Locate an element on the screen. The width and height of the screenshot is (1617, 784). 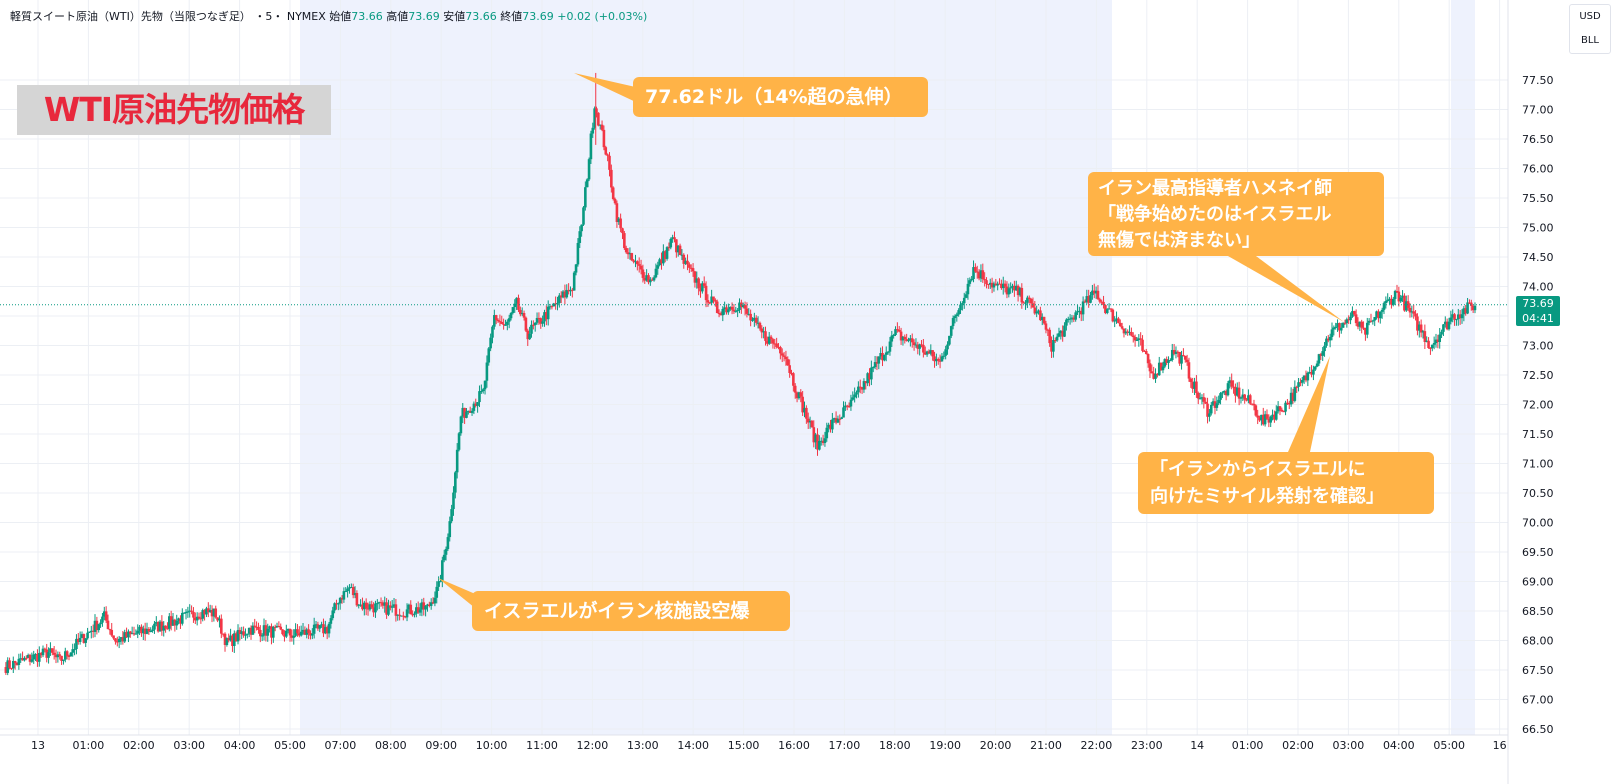
unit-selector: USD BLL is located at coordinates (1590, 29).